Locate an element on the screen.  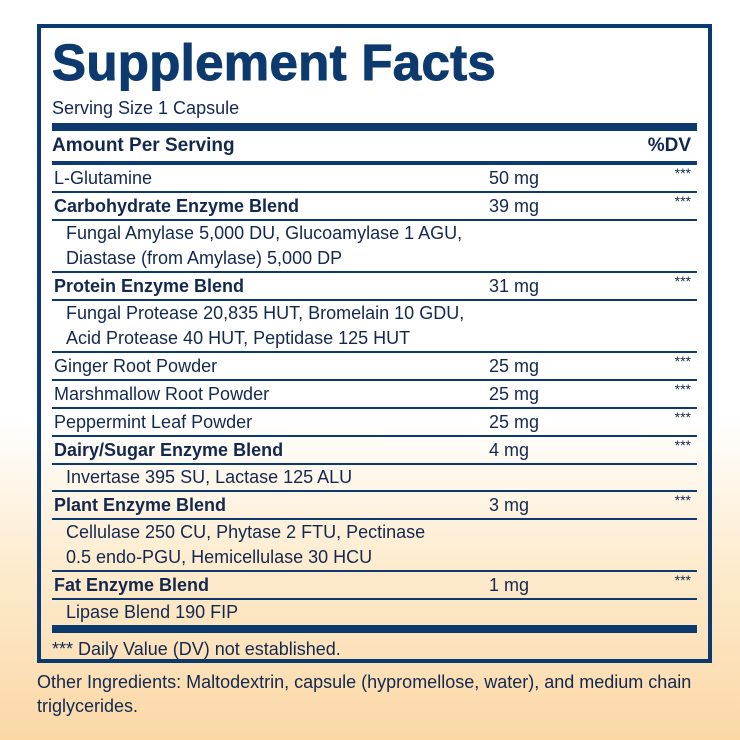
ingredient-amount: 39 mg is located at coordinates (514, 206).